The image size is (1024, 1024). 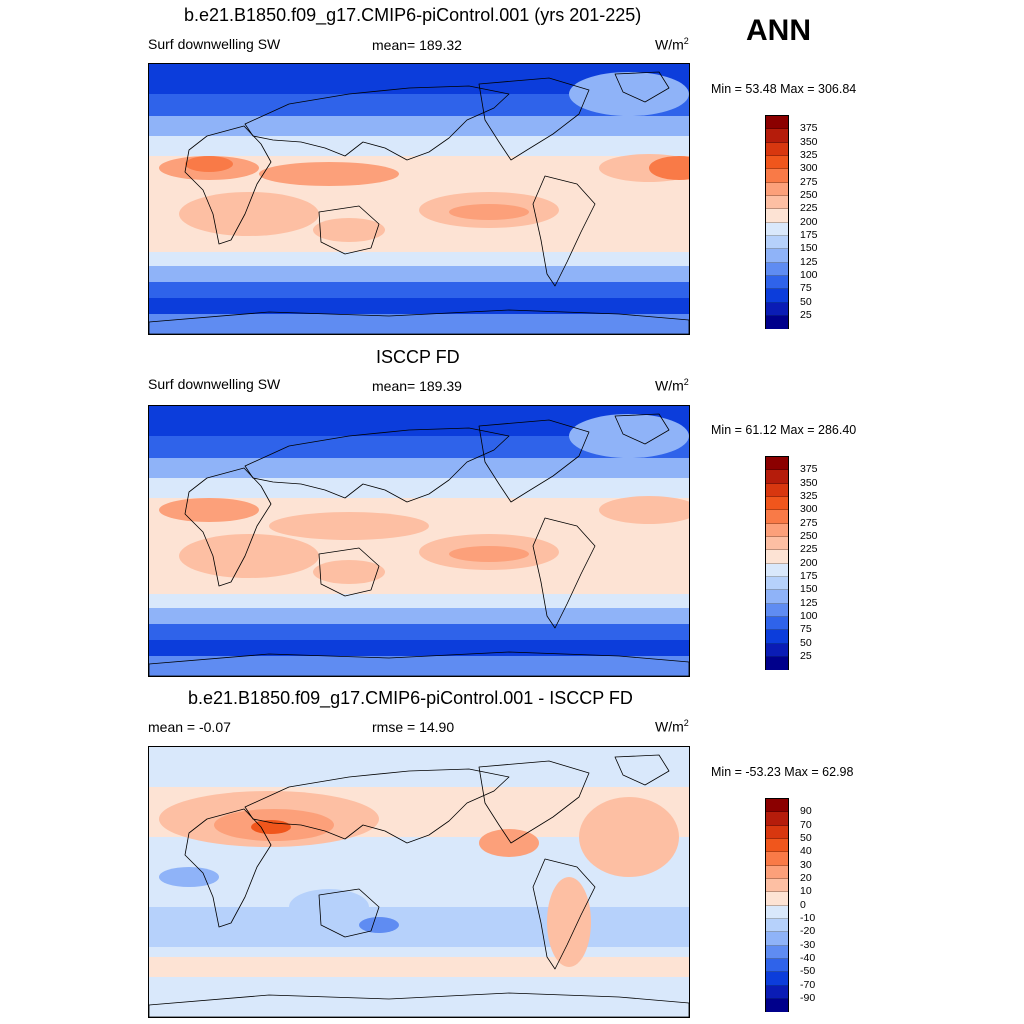 What do you see at coordinates (808, 944) in the screenshot?
I see `colorbar-tick-label: -30` at bounding box center [808, 944].